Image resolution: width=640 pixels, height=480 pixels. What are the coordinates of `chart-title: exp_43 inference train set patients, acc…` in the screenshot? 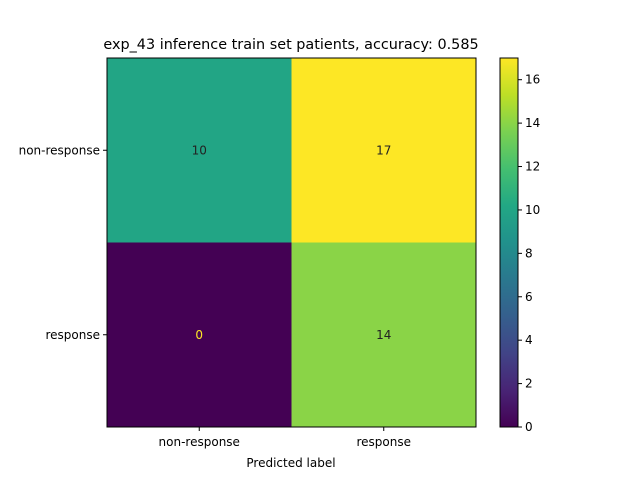 It's located at (290, 45).